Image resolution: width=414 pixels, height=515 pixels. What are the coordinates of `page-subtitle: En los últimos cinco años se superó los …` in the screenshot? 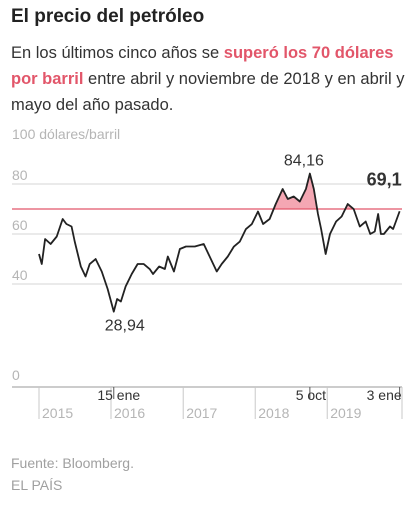 It's located at (208, 79).